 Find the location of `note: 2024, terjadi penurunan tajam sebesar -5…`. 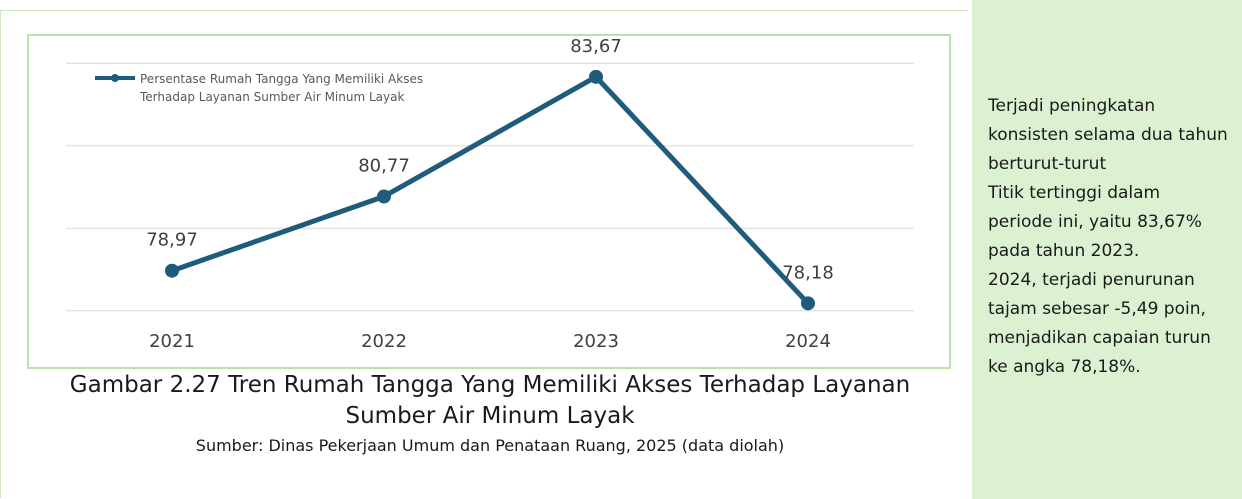

note: 2024, terjadi penurunan tajam sebesar -5… is located at coordinates (1099, 323).